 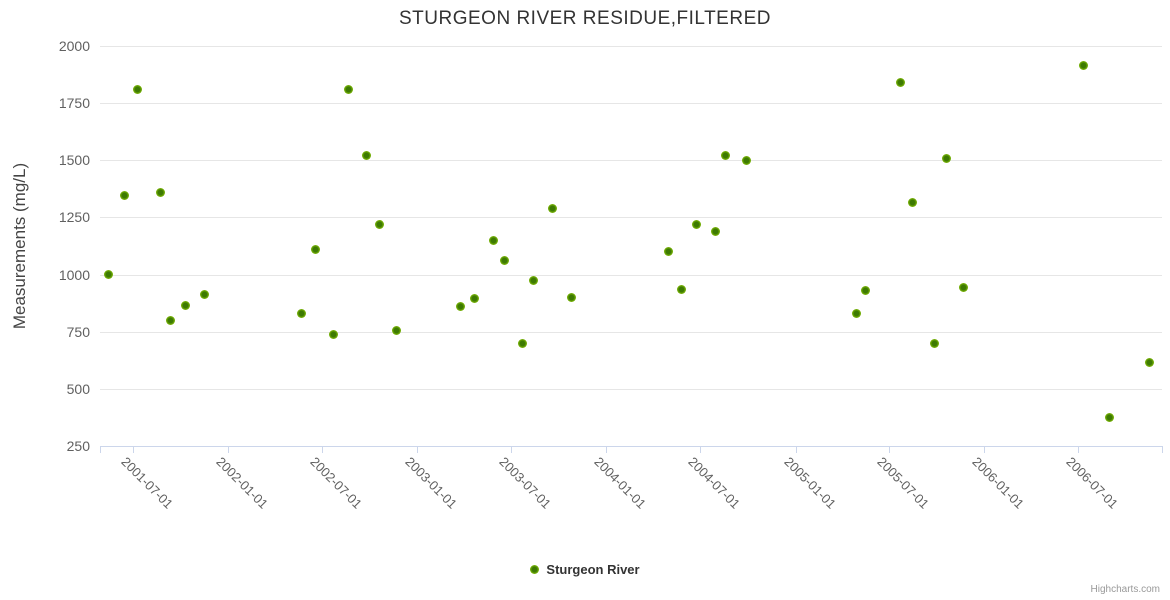 What do you see at coordinates (431, 483) in the screenshot?
I see `x-axis-tick-label: 2003-01-01` at bounding box center [431, 483].